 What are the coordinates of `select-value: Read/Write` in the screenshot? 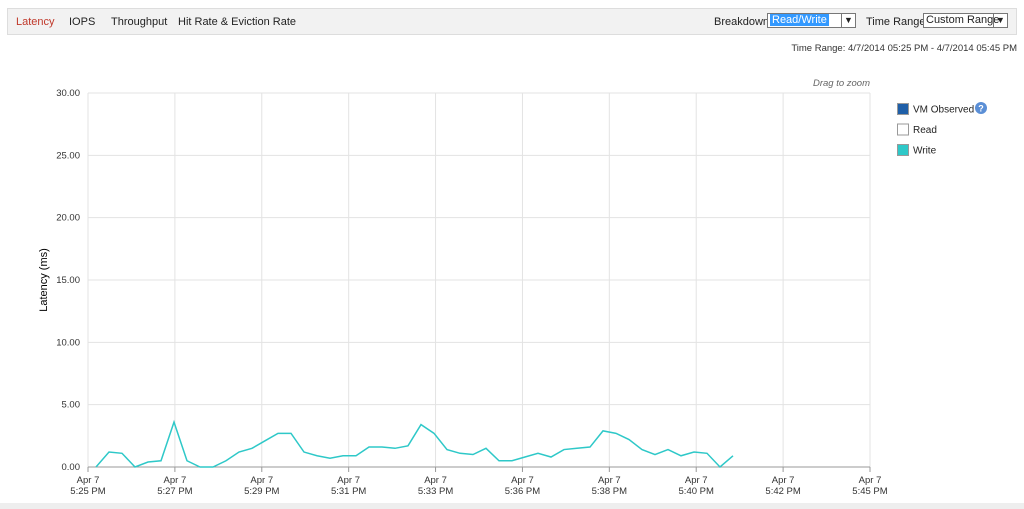 It's located at (799, 20).